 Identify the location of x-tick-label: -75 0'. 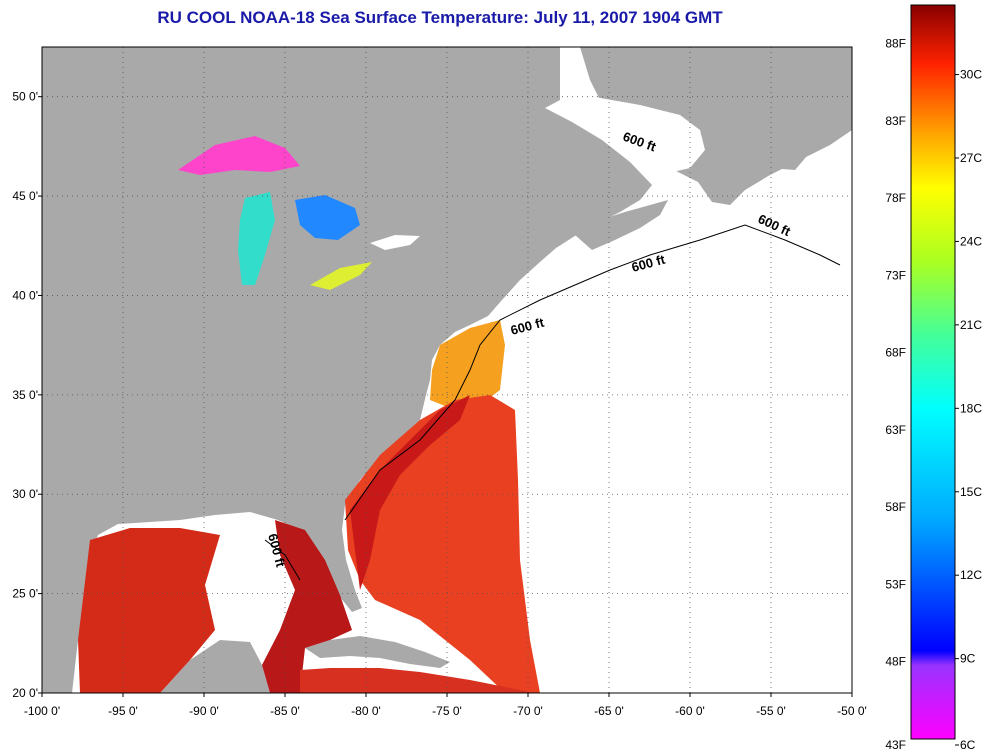
(447, 711).